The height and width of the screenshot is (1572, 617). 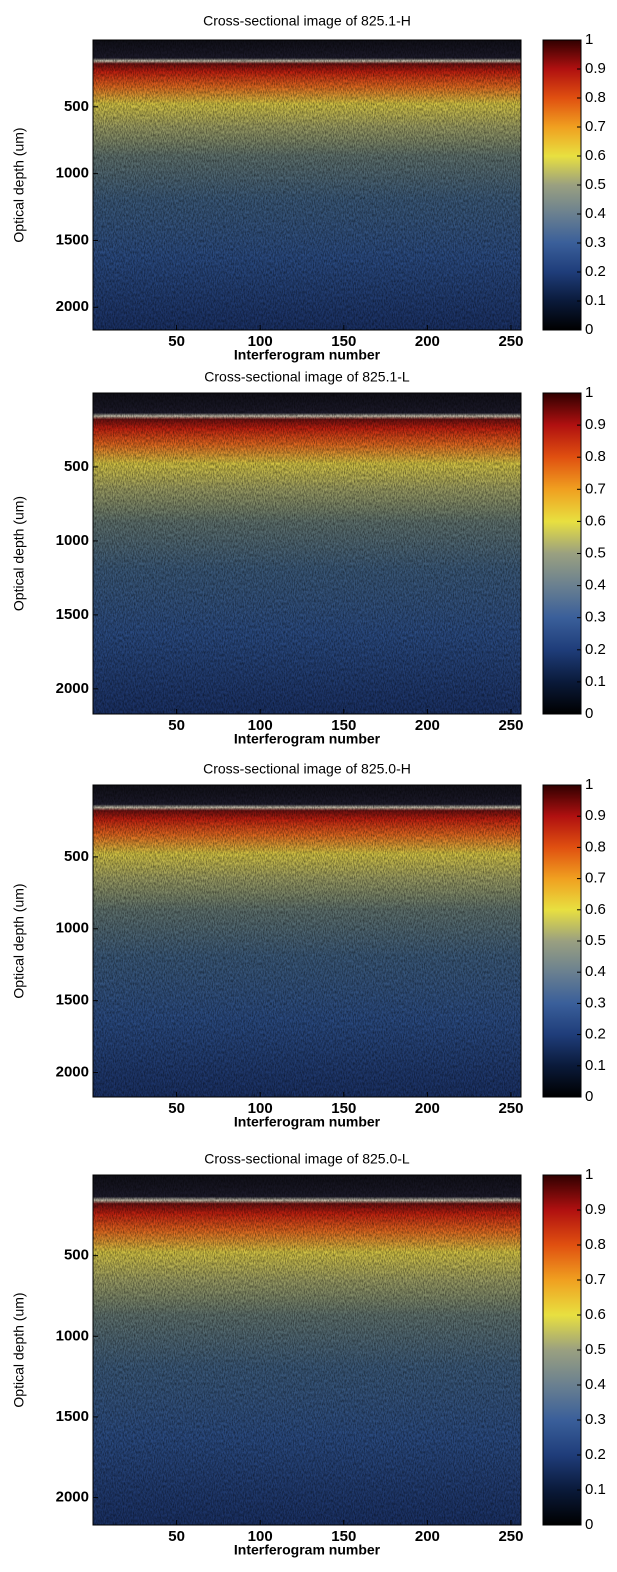 What do you see at coordinates (307, 21) in the screenshot?
I see `chart-title: Cross-sectional image of 825.1-H` at bounding box center [307, 21].